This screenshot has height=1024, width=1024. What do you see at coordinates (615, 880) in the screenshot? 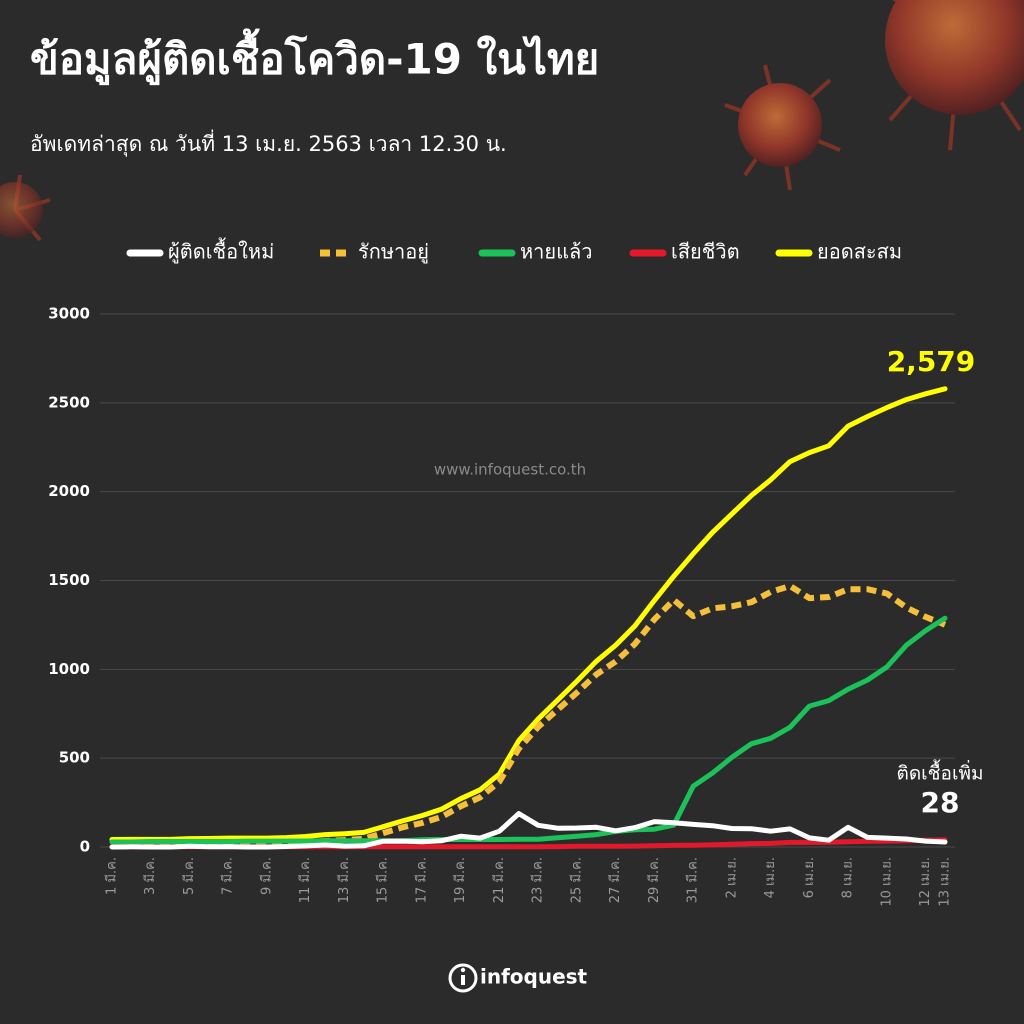
I see `x-tick-label: 27 มี.ค.` at bounding box center [615, 880].